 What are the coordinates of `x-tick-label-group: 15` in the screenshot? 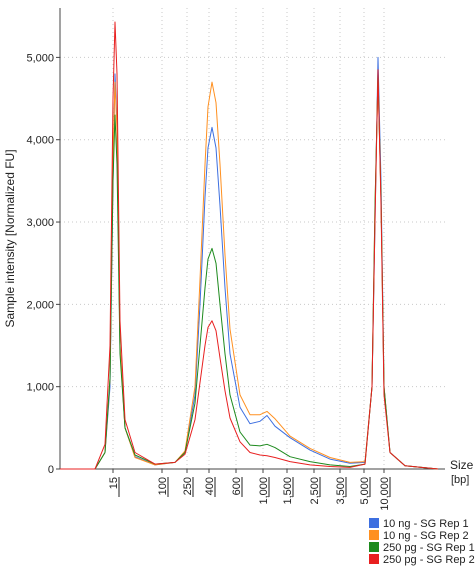 It's located at (114, 487).